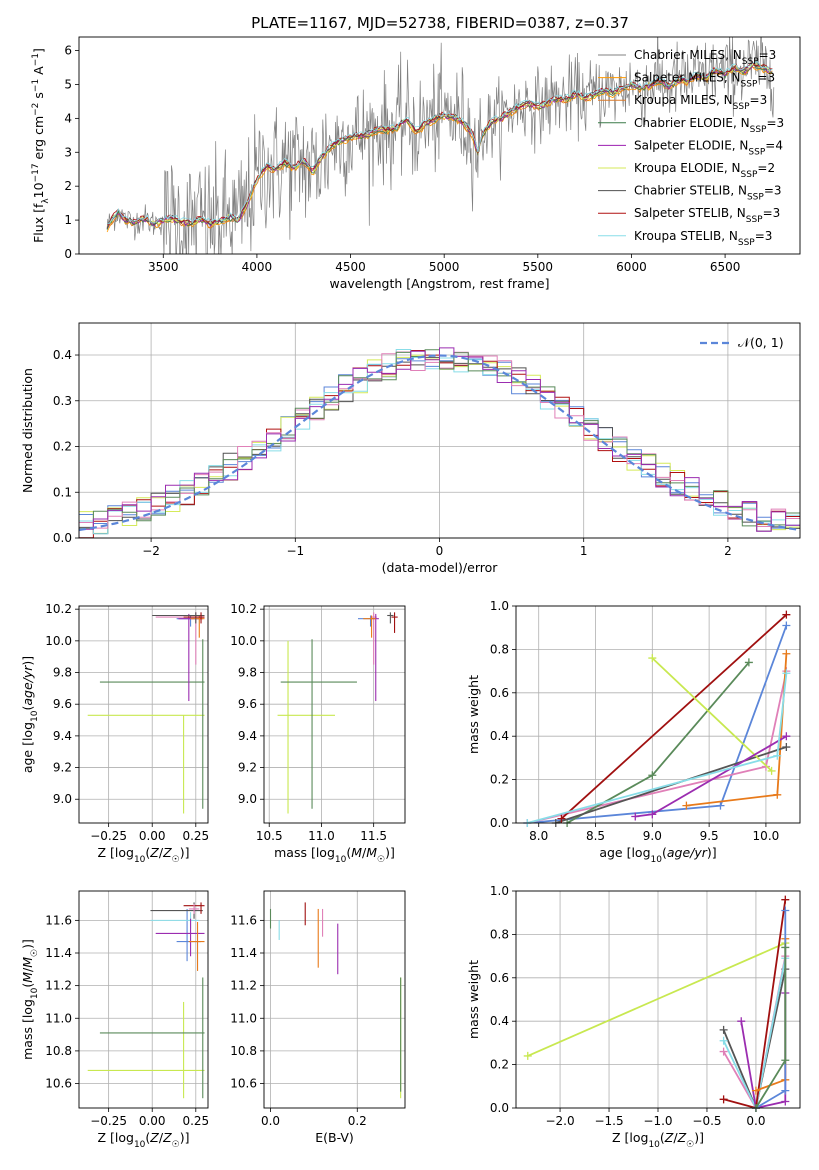 This screenshot has height=1170, width=819. Describe the element at coordinates (317, 1009) in the screenshot. I see `mass_vs_ebv-axes: 0.0 0.2 10.6 10.8 11.0 11.2 11.4 11.6` at that location.